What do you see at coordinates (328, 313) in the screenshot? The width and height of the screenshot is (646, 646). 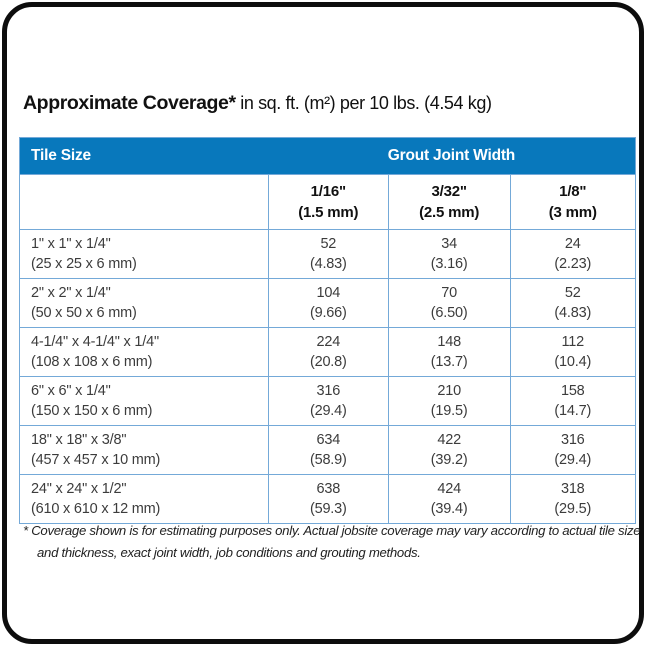 I see `coverage-m2: (9.66)` at bounding box center [328, 313].